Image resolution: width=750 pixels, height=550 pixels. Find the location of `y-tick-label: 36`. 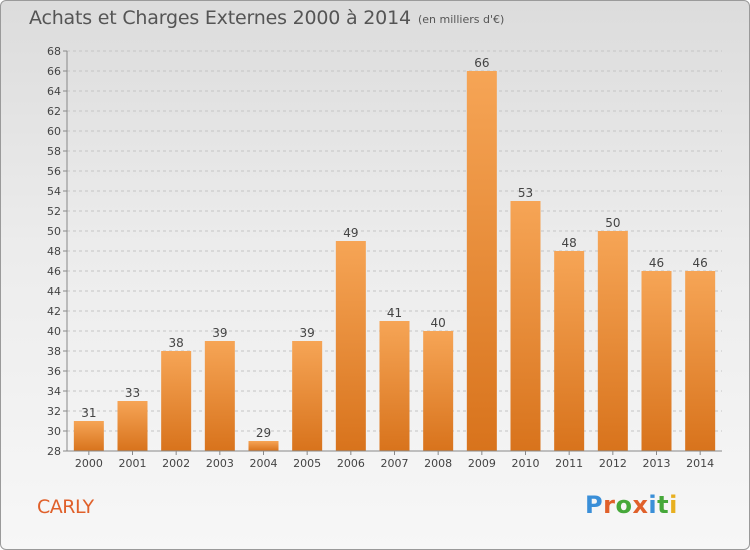

y-tick-label: 36 is located at coordinates (54, 371).